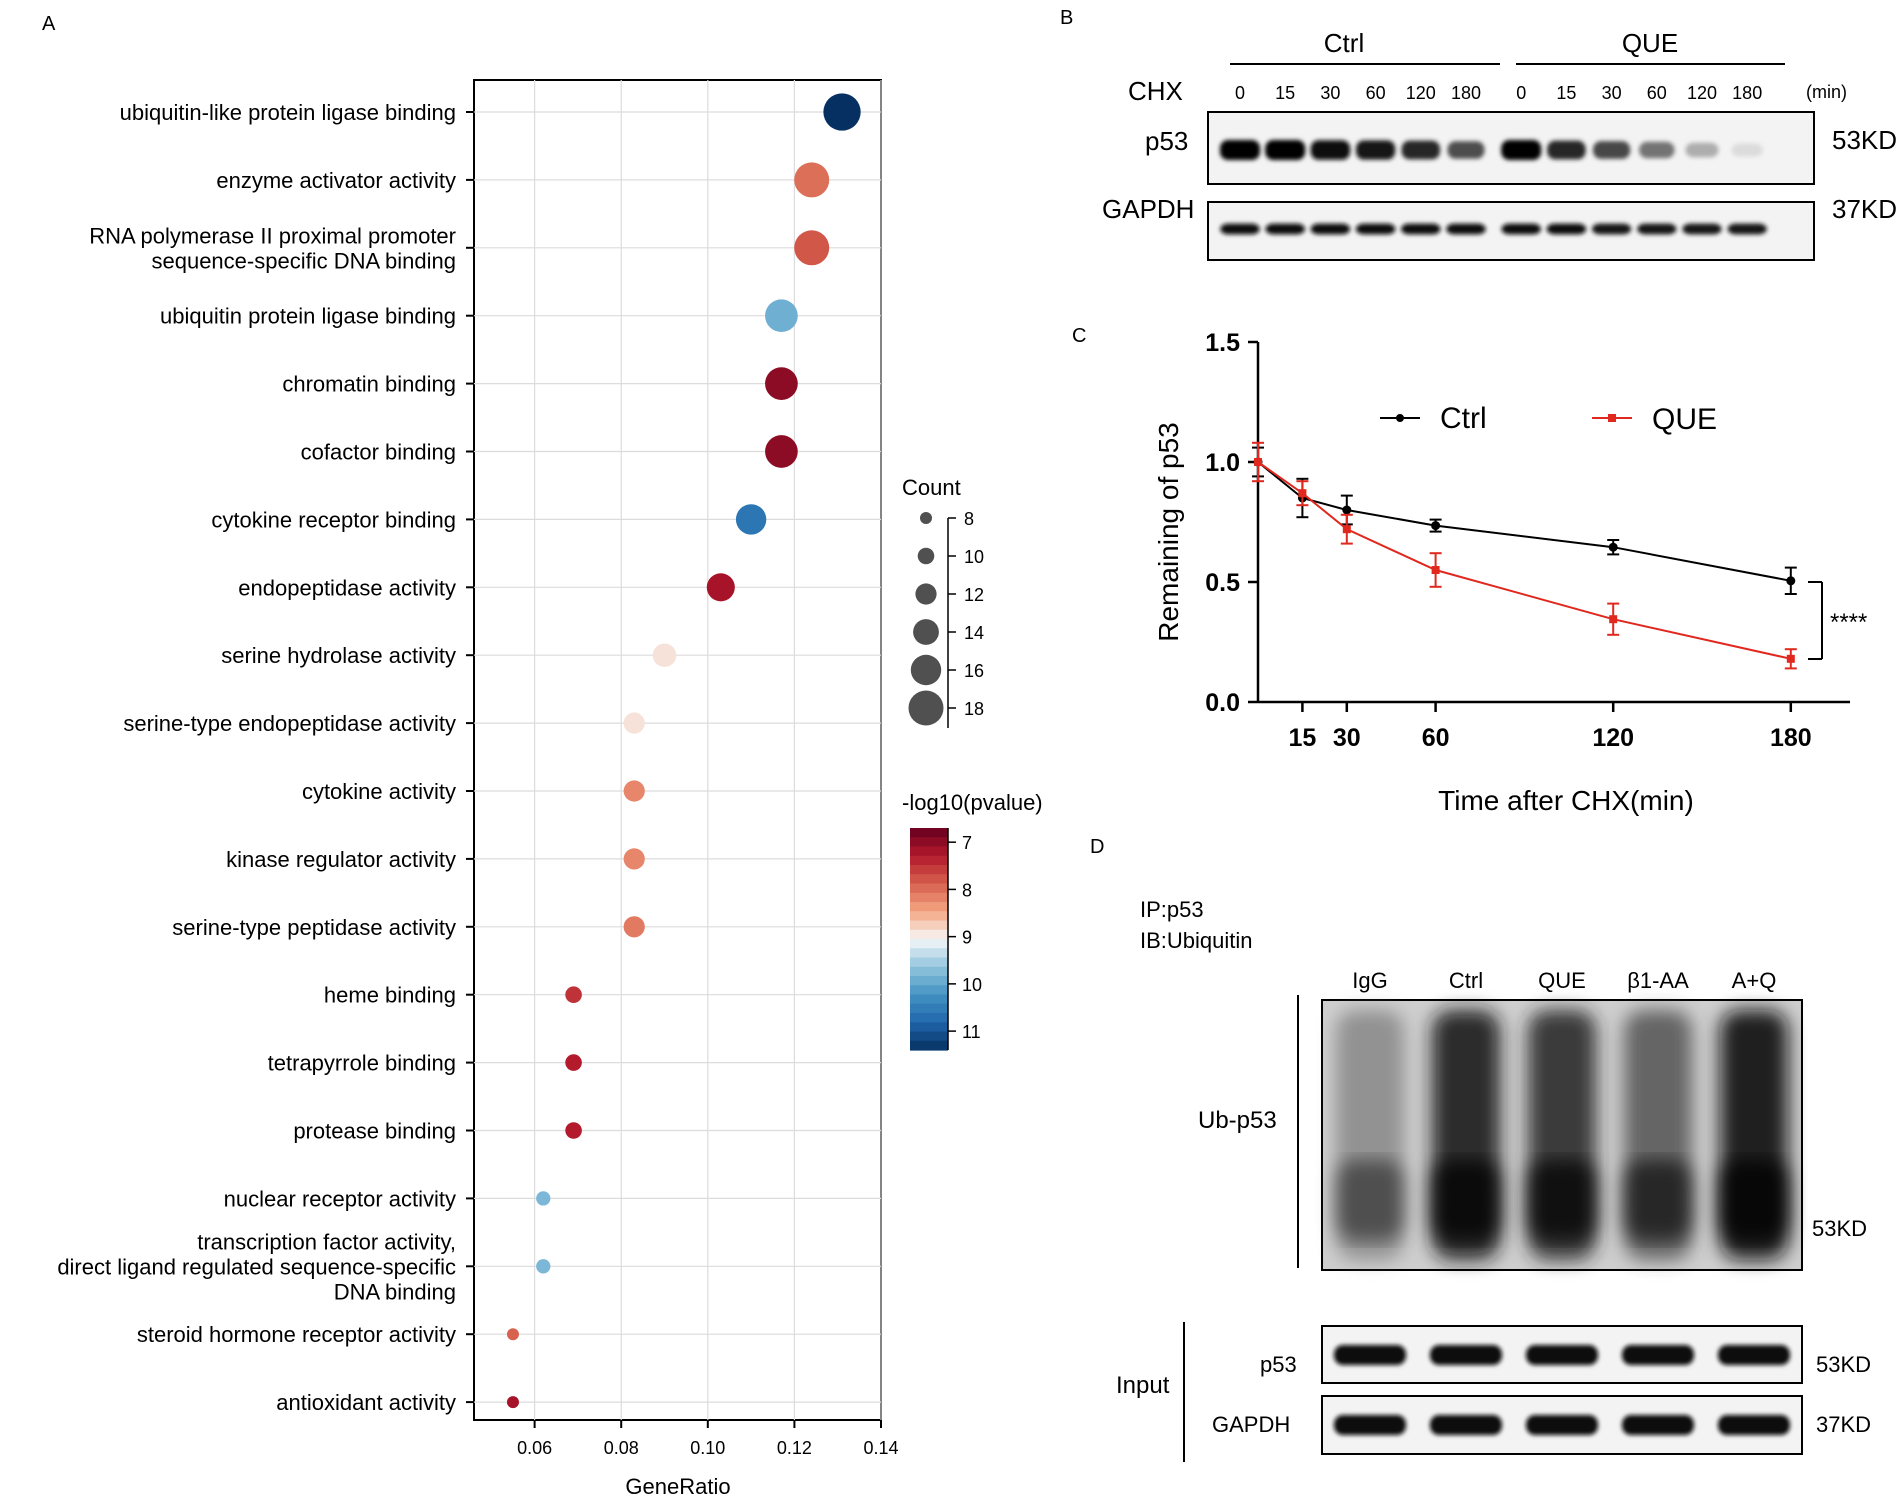 The width and height of the screenshot is (1902, 1498). Describe the element at coordinates (1566, 800) in the screenshot. I see `decay-x-axis-title: Time after CHX(min)` at that location.